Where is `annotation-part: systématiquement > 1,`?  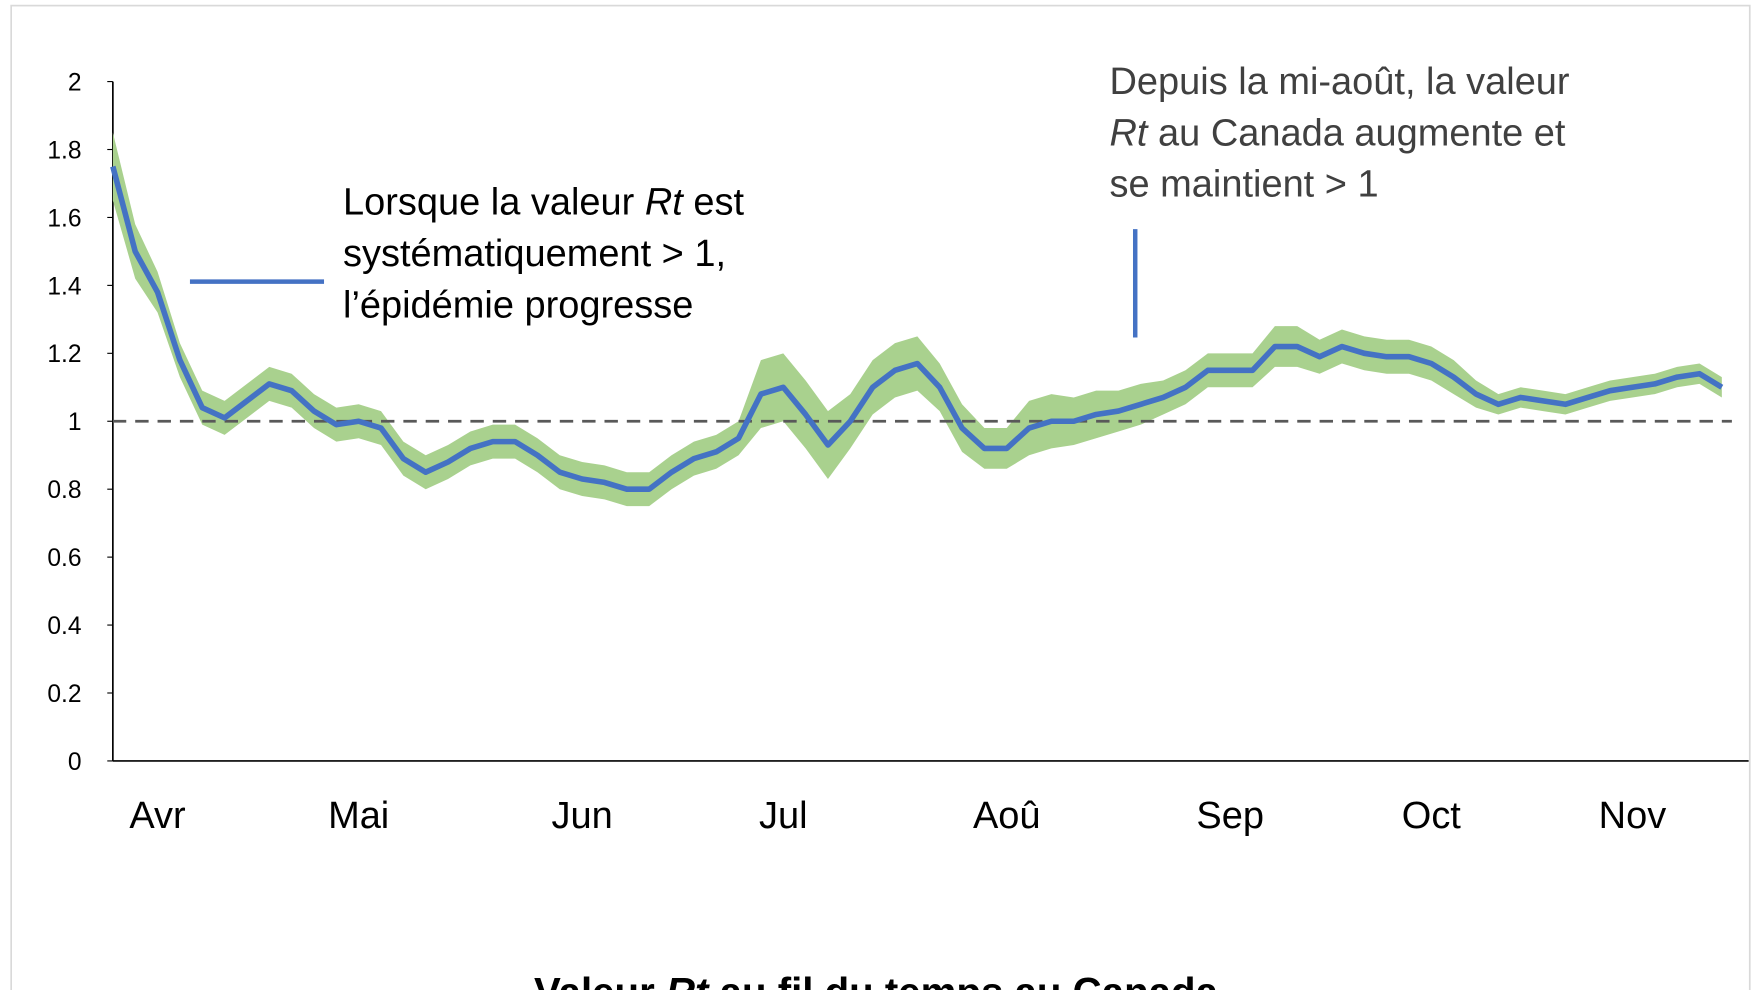 annotation-part: systématiquement > 1, is located at coordinates (534, 254).